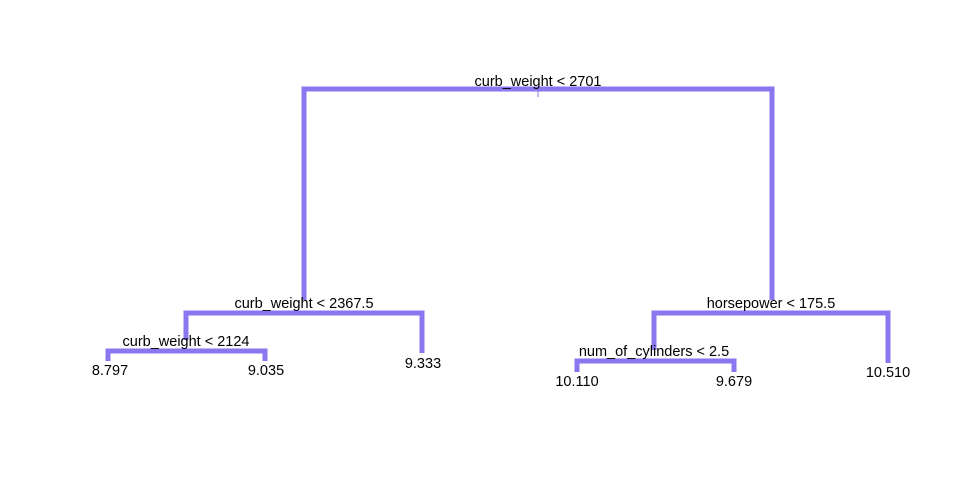 This screenshot has height=480, width=960. Describe the element at coordinates (888, 373) in the screenshot. I see `leaf-label: 10.510` at that location.